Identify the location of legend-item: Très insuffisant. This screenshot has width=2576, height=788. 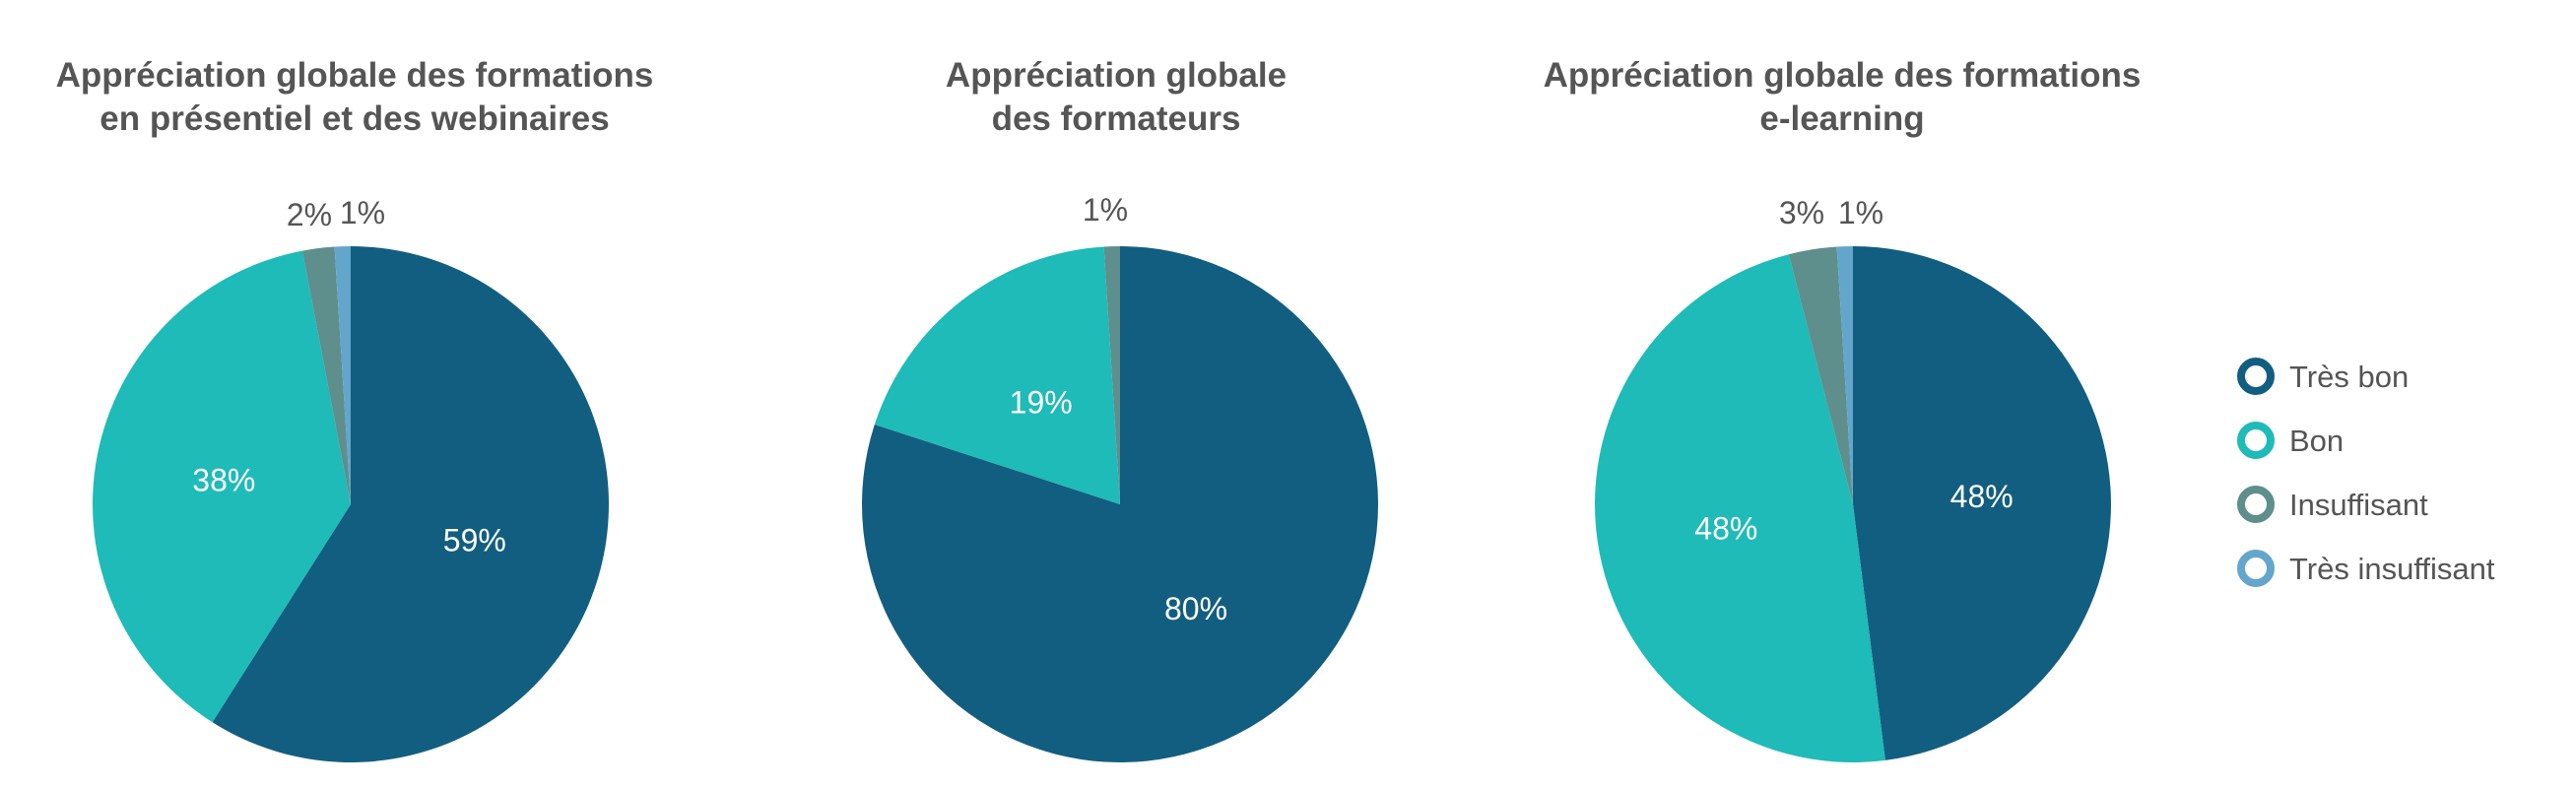
(2366, 568).